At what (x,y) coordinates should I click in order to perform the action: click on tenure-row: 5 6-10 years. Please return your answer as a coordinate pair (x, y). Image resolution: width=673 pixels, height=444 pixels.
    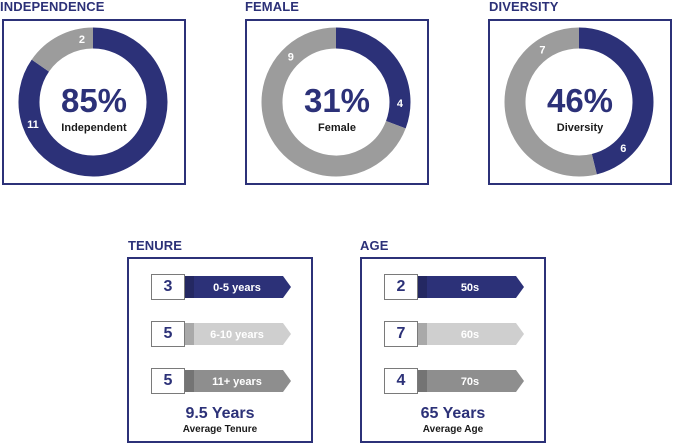
    Looking at the image, I should click on (221, 334).